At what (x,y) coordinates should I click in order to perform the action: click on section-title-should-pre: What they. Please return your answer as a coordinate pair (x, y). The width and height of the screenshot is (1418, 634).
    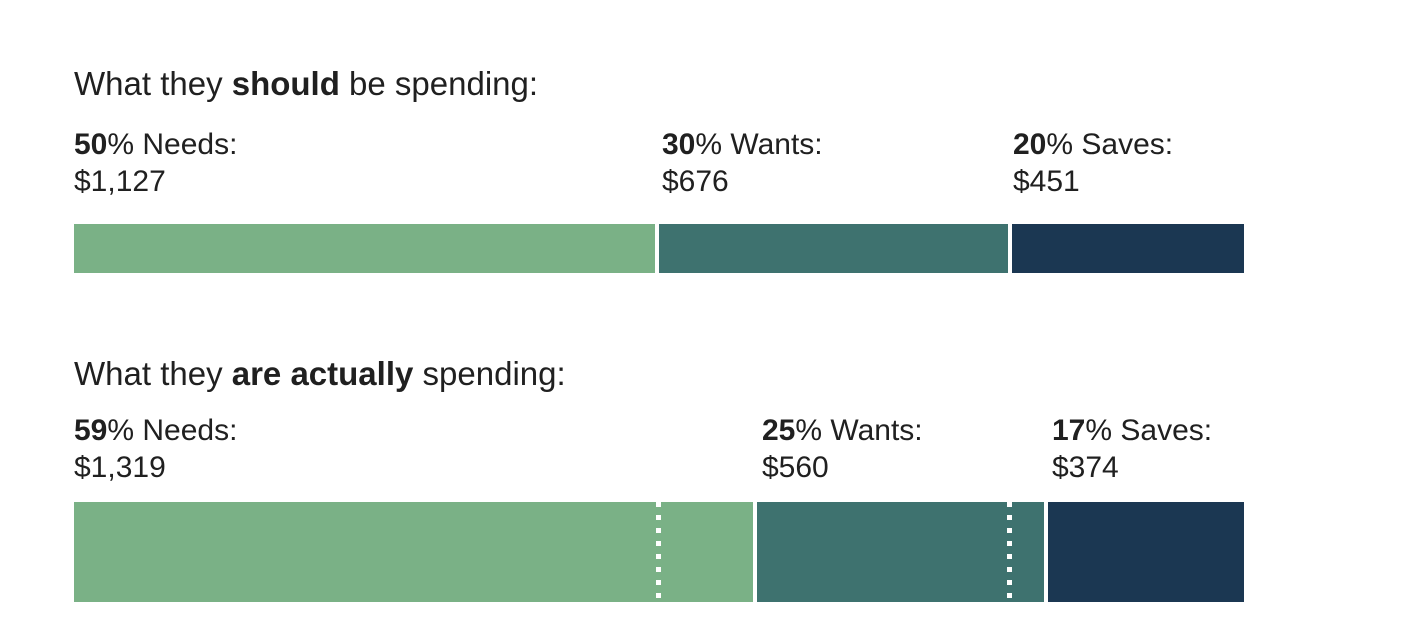
    Looking at the image, I should click on (153, 83).